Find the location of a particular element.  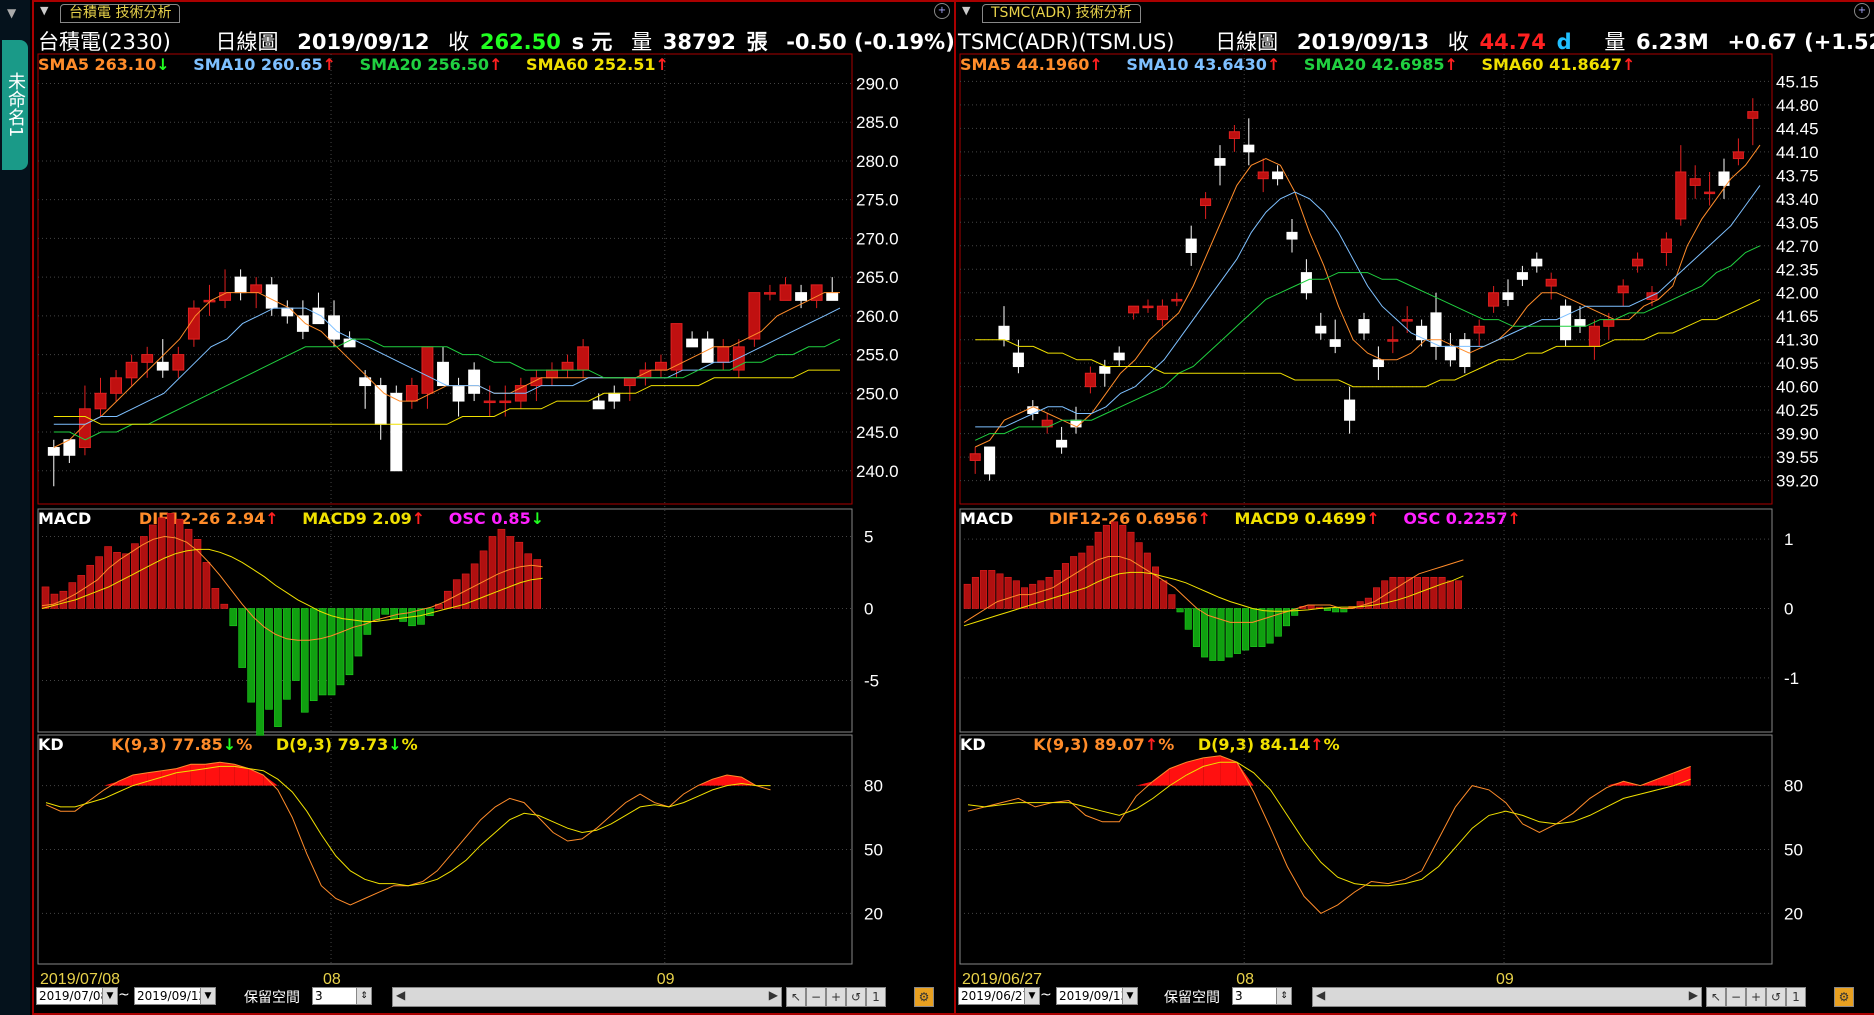

price-tick-label: 250.0 is located at coordinates (877, 393).